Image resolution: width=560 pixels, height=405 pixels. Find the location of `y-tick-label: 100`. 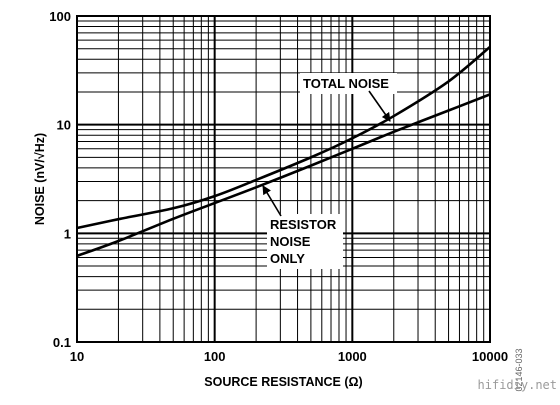

y-tick-label: 100 is located at coordinates (60, 16).